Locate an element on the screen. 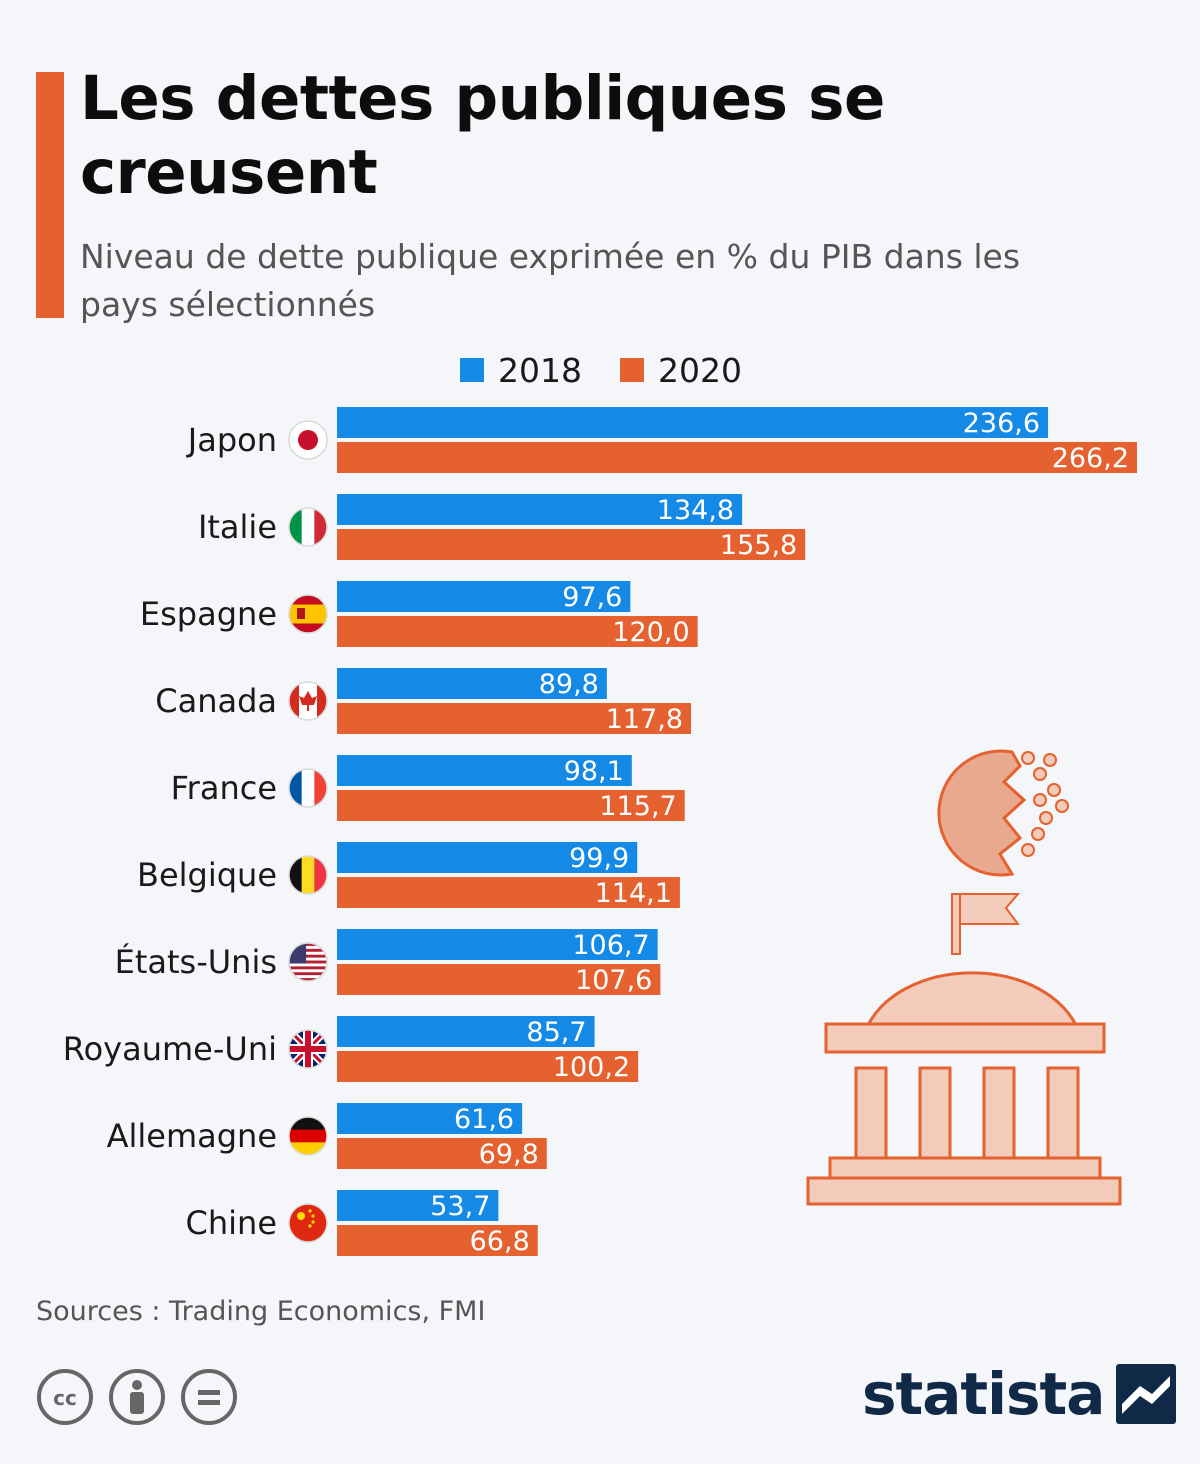  category-label: Chine is located at coordinates (231, 1223).